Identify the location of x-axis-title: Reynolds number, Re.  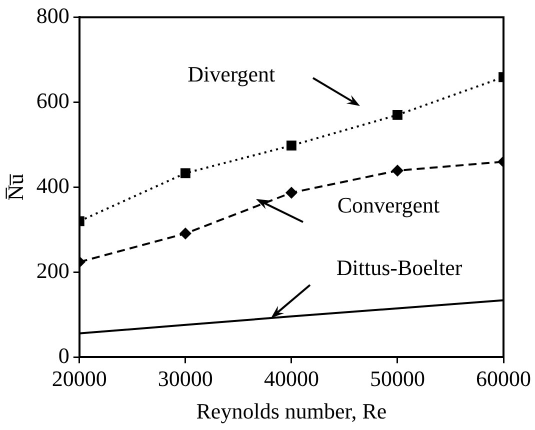
(291, 411).